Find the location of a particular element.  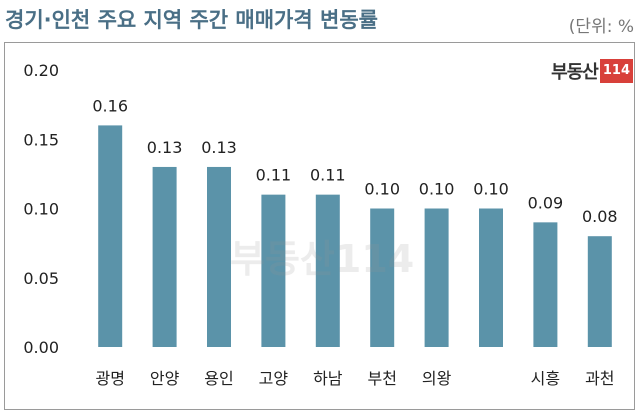

y-tick-label: 0.00 is located at coordinates (41, 347).